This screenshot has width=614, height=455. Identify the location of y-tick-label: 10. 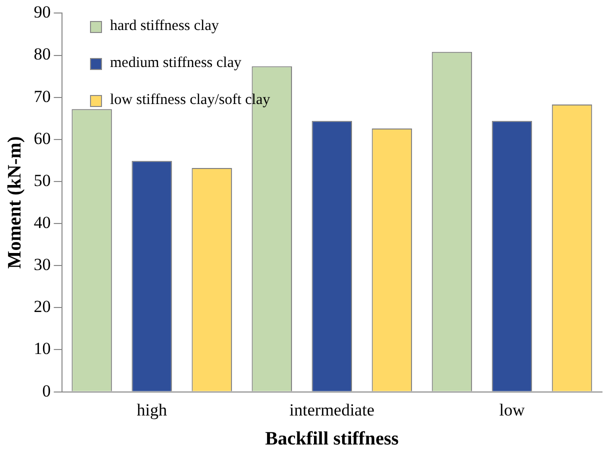
(42, 348).